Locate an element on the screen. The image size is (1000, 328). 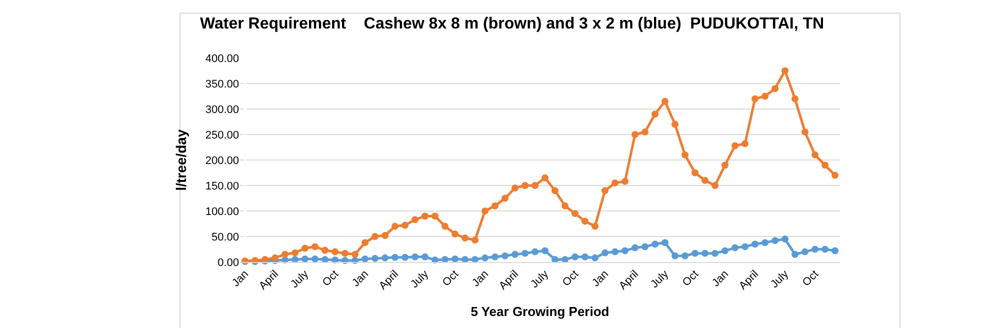
y-tick-label: 350.00 is located at coordinates (222, 84).